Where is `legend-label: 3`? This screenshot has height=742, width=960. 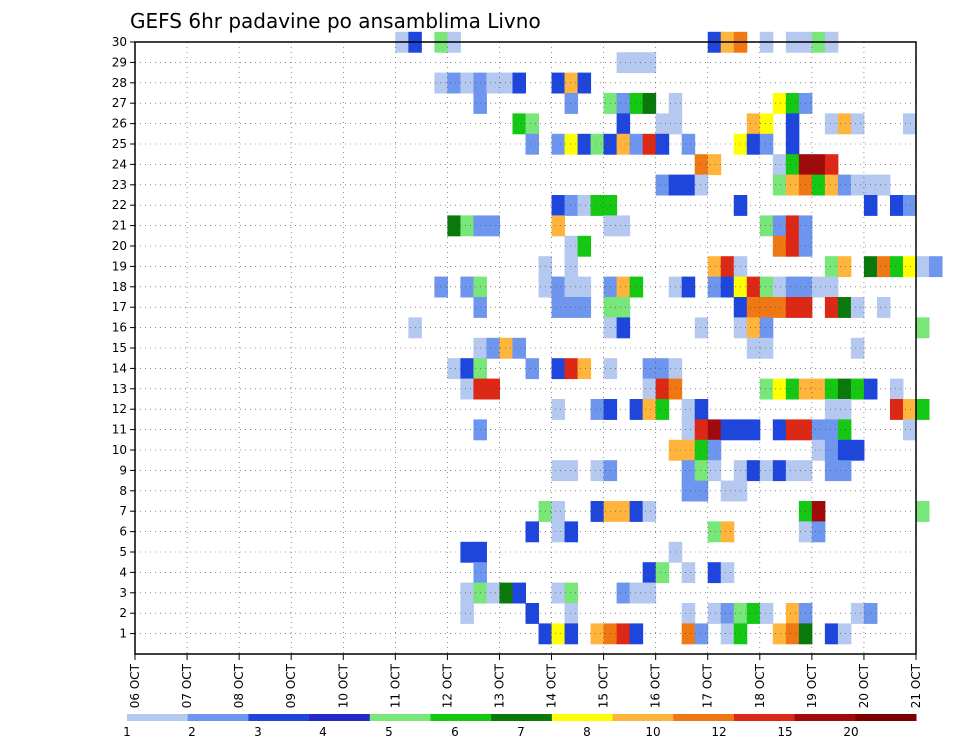 legend-label: 3 is located at coordinates (258, 732).